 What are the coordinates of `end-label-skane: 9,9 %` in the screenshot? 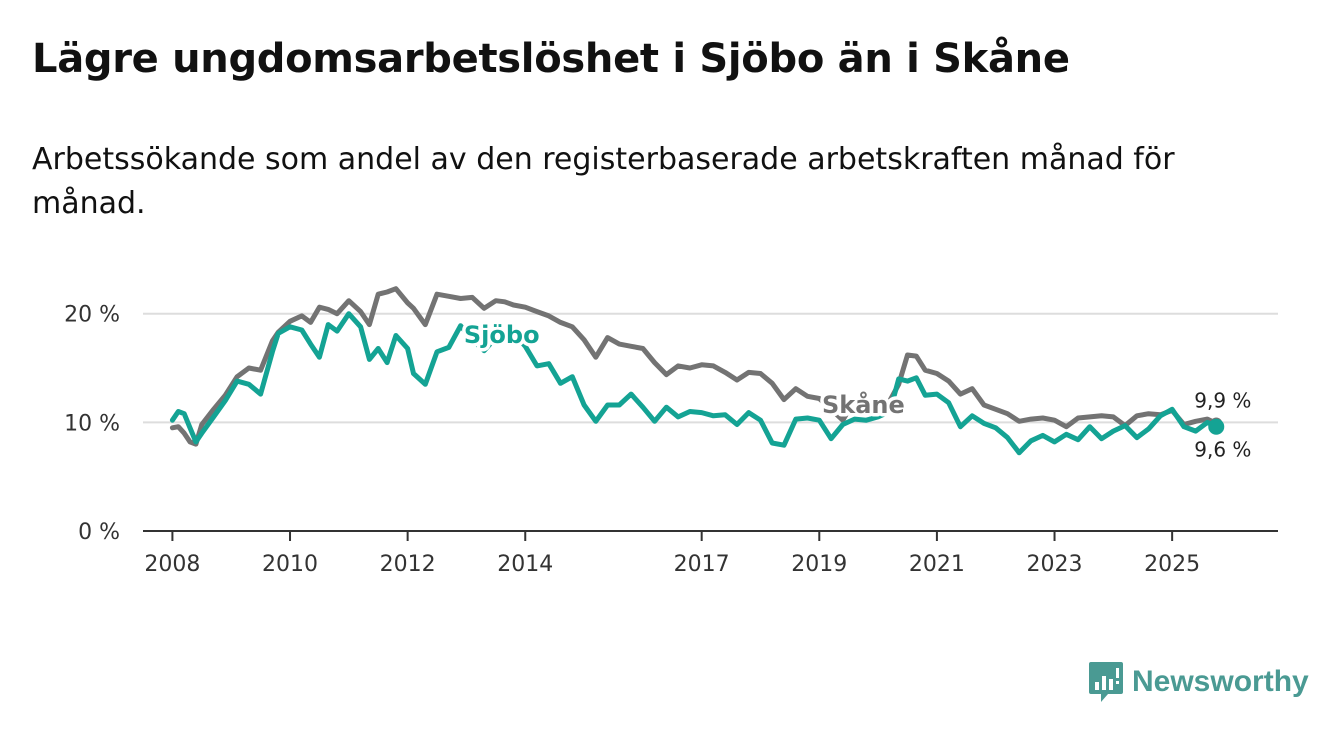 It's located at (1222, 400).